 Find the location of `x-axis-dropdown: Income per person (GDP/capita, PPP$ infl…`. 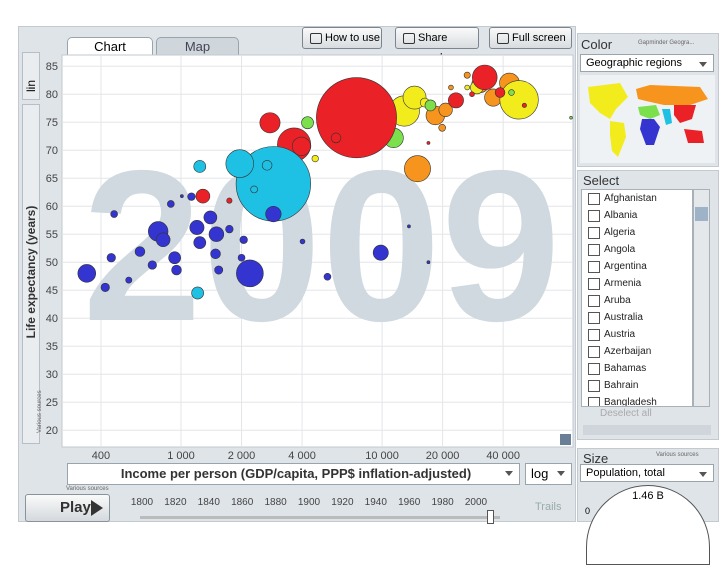

x-axis-dropdown: Income per person (GDP/capita, PPP$ infl… is located at coordinates (293, 474).